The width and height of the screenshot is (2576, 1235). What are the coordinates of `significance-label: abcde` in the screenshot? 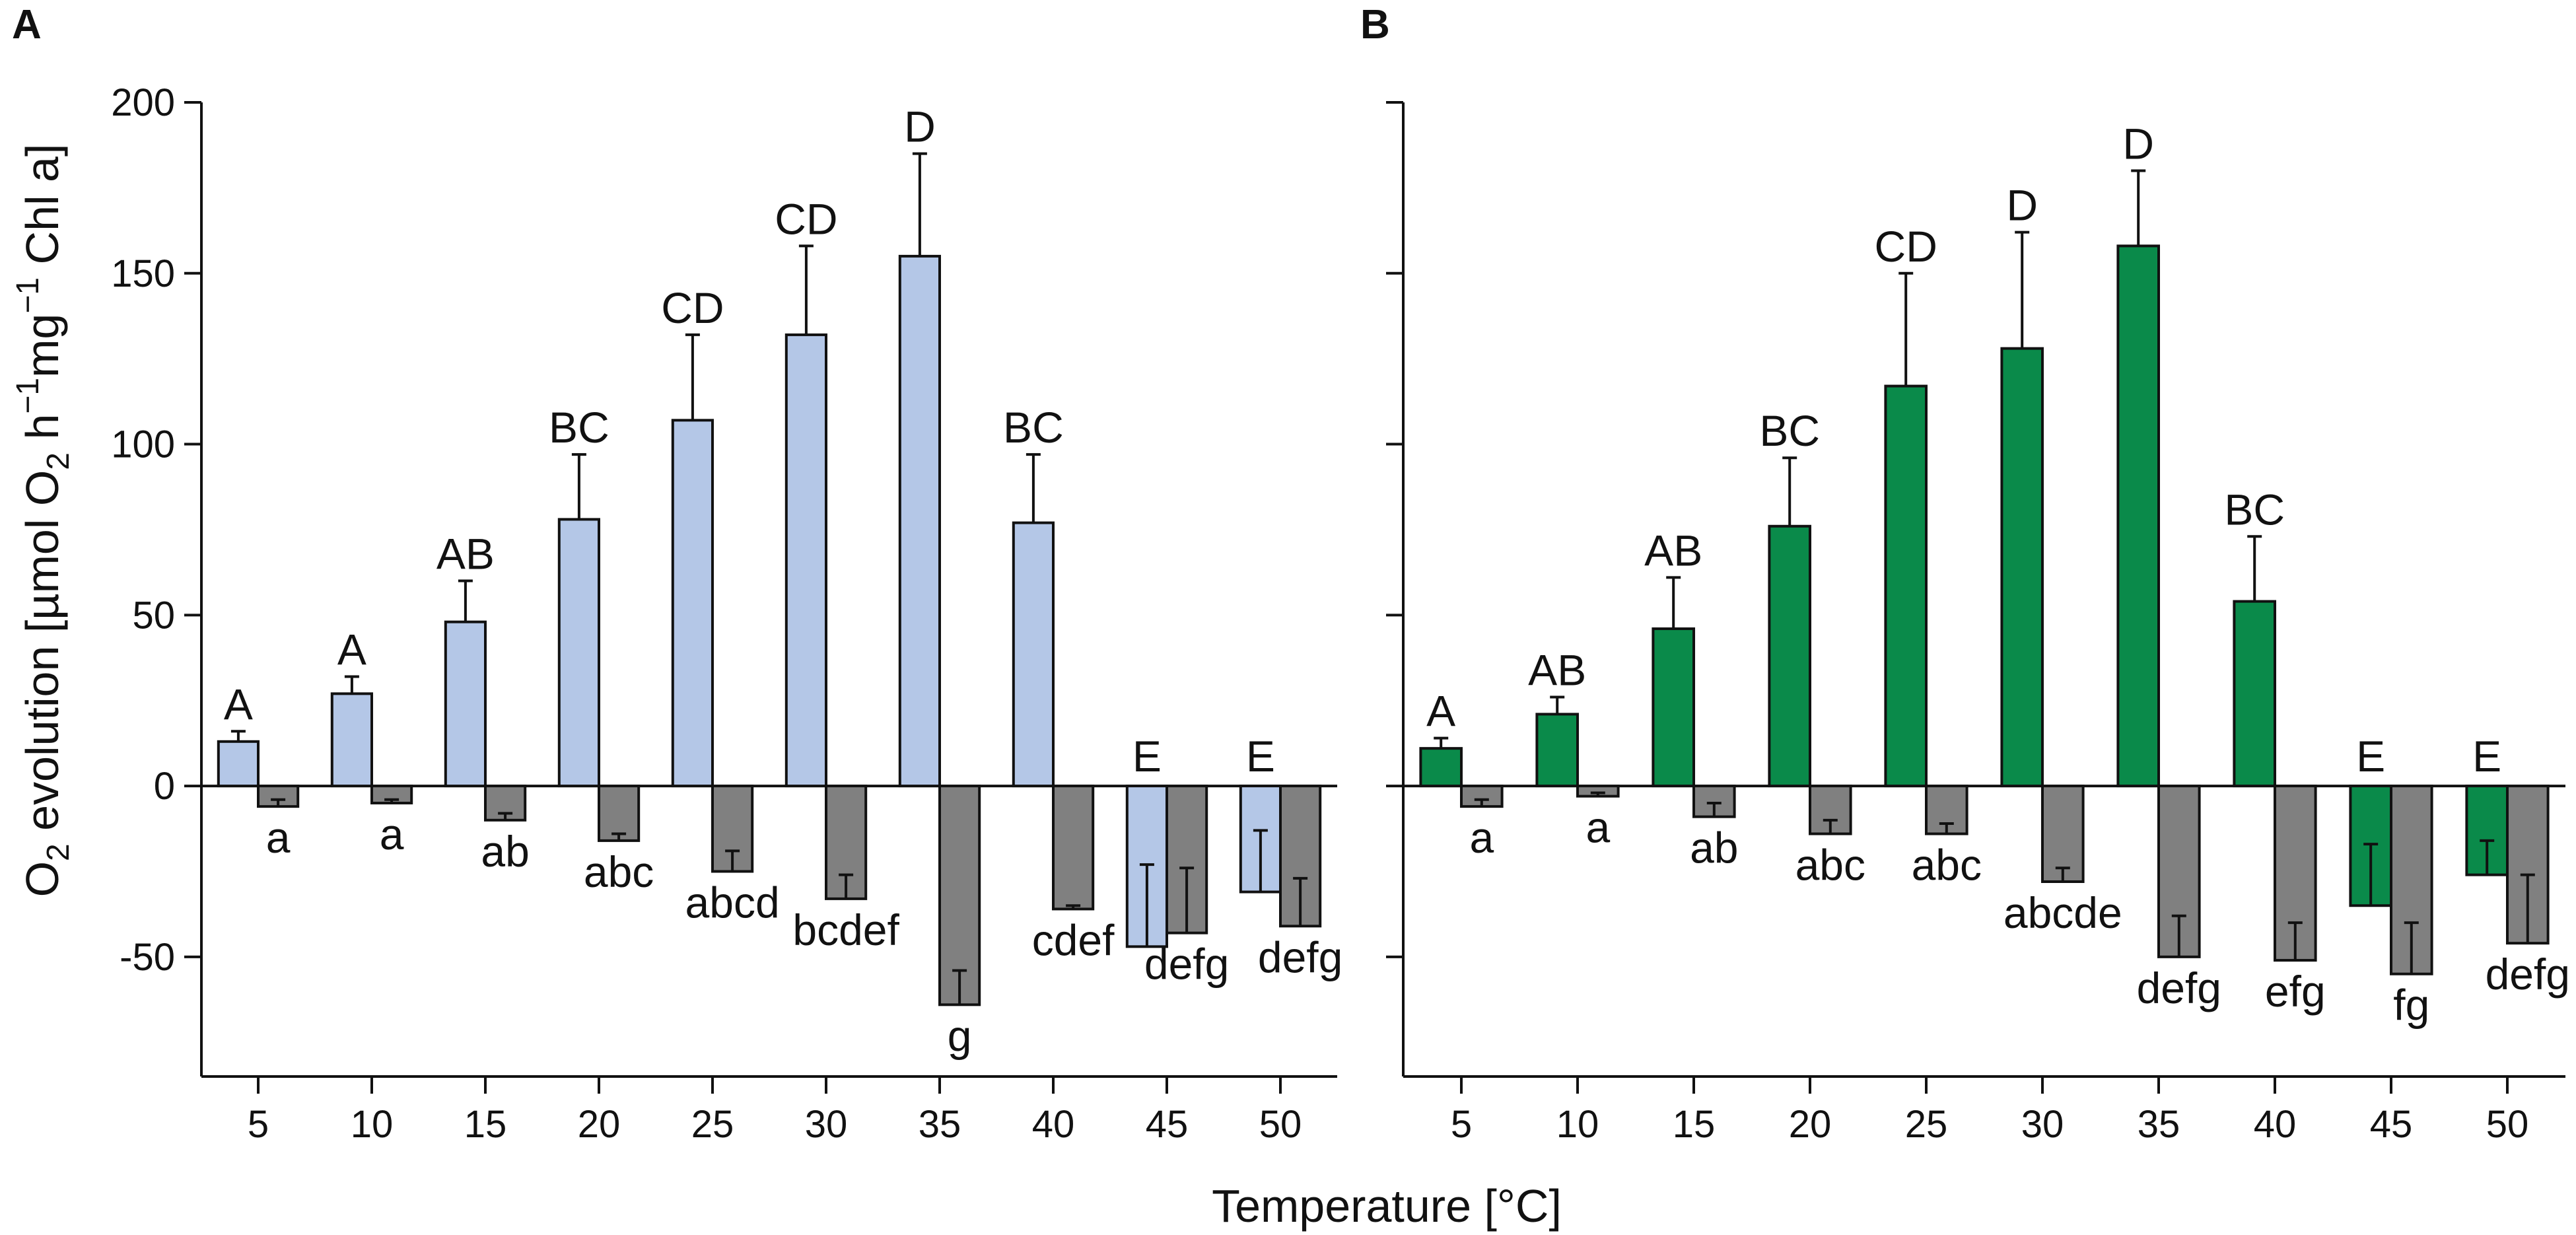 It's located at (2062, 912).